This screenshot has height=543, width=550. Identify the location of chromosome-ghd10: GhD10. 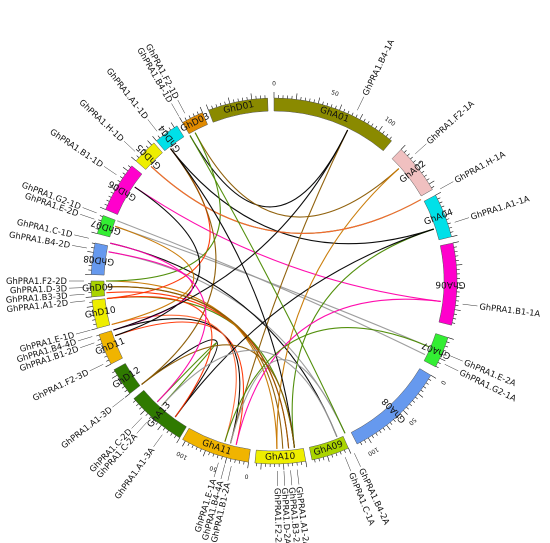
(100, 314).